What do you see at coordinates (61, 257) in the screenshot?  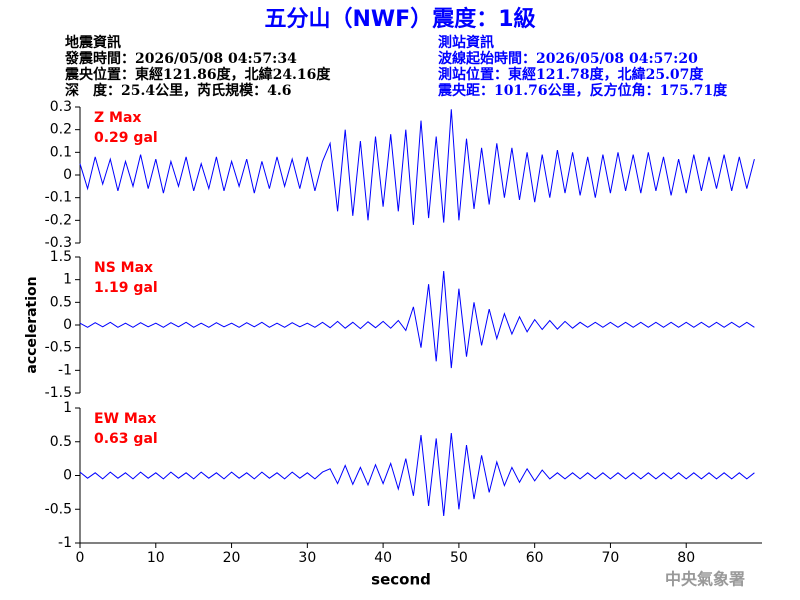 I see `y-tick-label: 1.5` at bounding box center [61, 257].